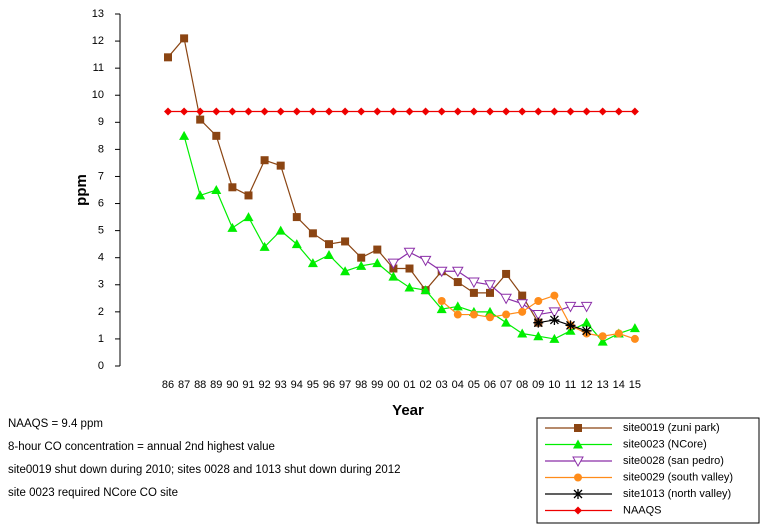 The width and height of the screenshot is (767, 532). Describe the element at coordinates (101, 149) in the screenshot. I see `y-tick-label: 8` at that location.